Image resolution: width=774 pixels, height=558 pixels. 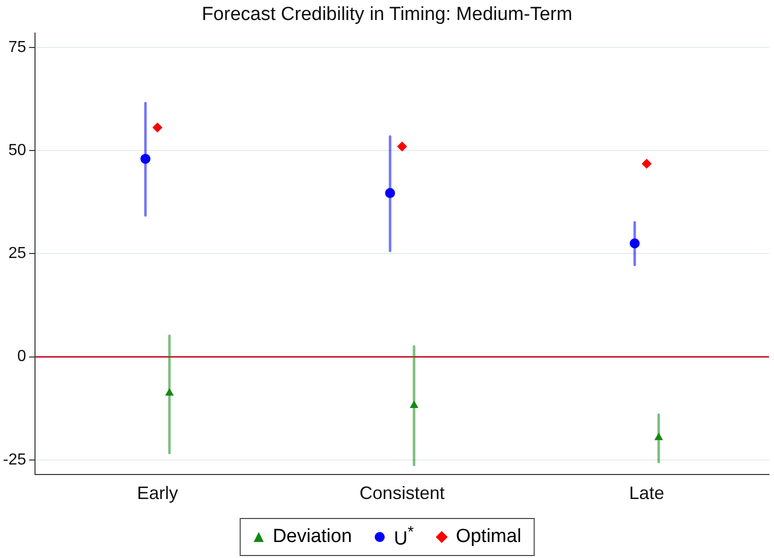 What do you see at coordinates (21, 357) in the screenshot?
I see `y-tick-label: 0` at bounding box center [21, 357].